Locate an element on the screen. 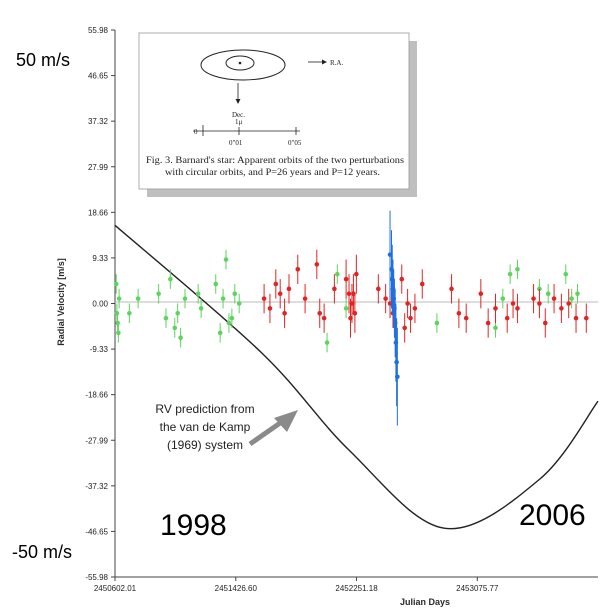  y-tick-label: 37.32 is located at coordinates (98, 121).